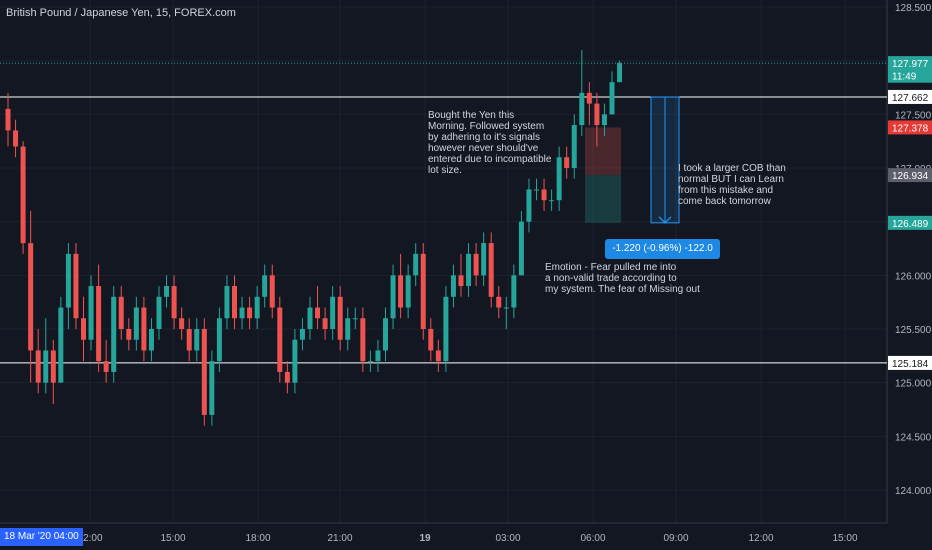 Image resolution: width=932 pixels, height=550 pixels. Describe the element at coordinates (603, 199) in the screenshot. I see `position-reward-zone` at that location.